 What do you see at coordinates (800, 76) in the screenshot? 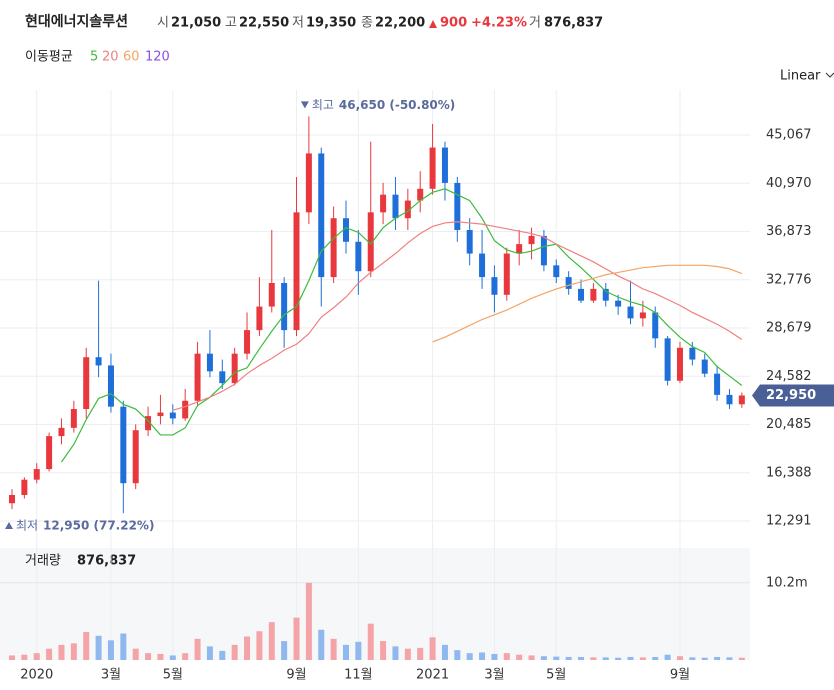
I see `scale-mode: Linear` at bounding box center [800, 76].